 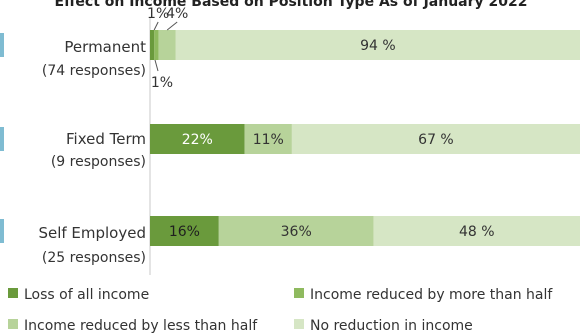 What do you see at coordinates (92, 233) in the screenshot?
I see `category-label: Self Employed` at bounding box center [92, 233].